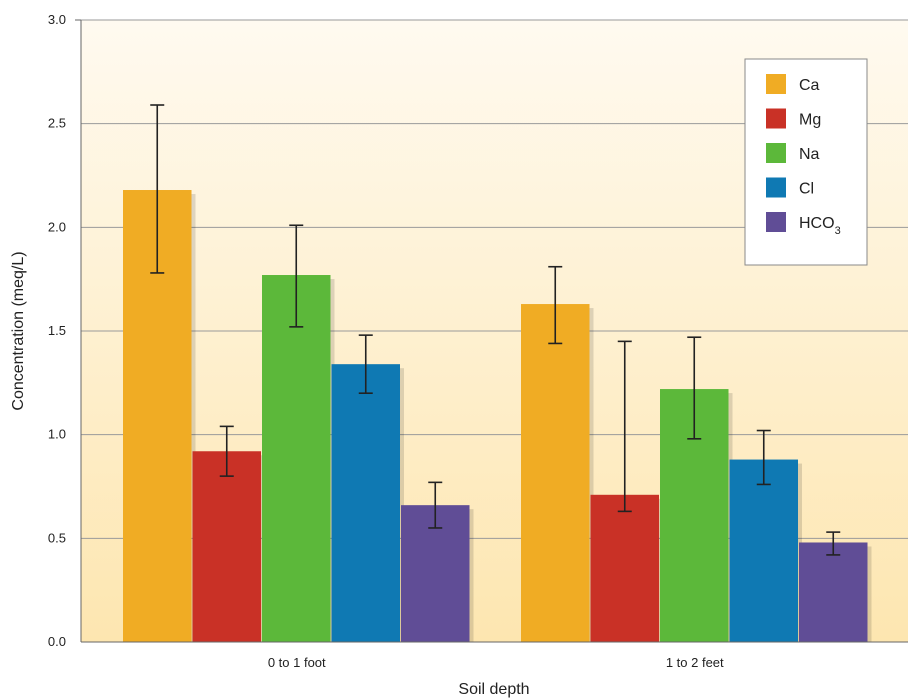 Image resolution: width=908 pixels, height=698 pixels. Describe the element at coordinates (57, 19) in the screenshot. I see `y-tick-label: 3.0` at that location.